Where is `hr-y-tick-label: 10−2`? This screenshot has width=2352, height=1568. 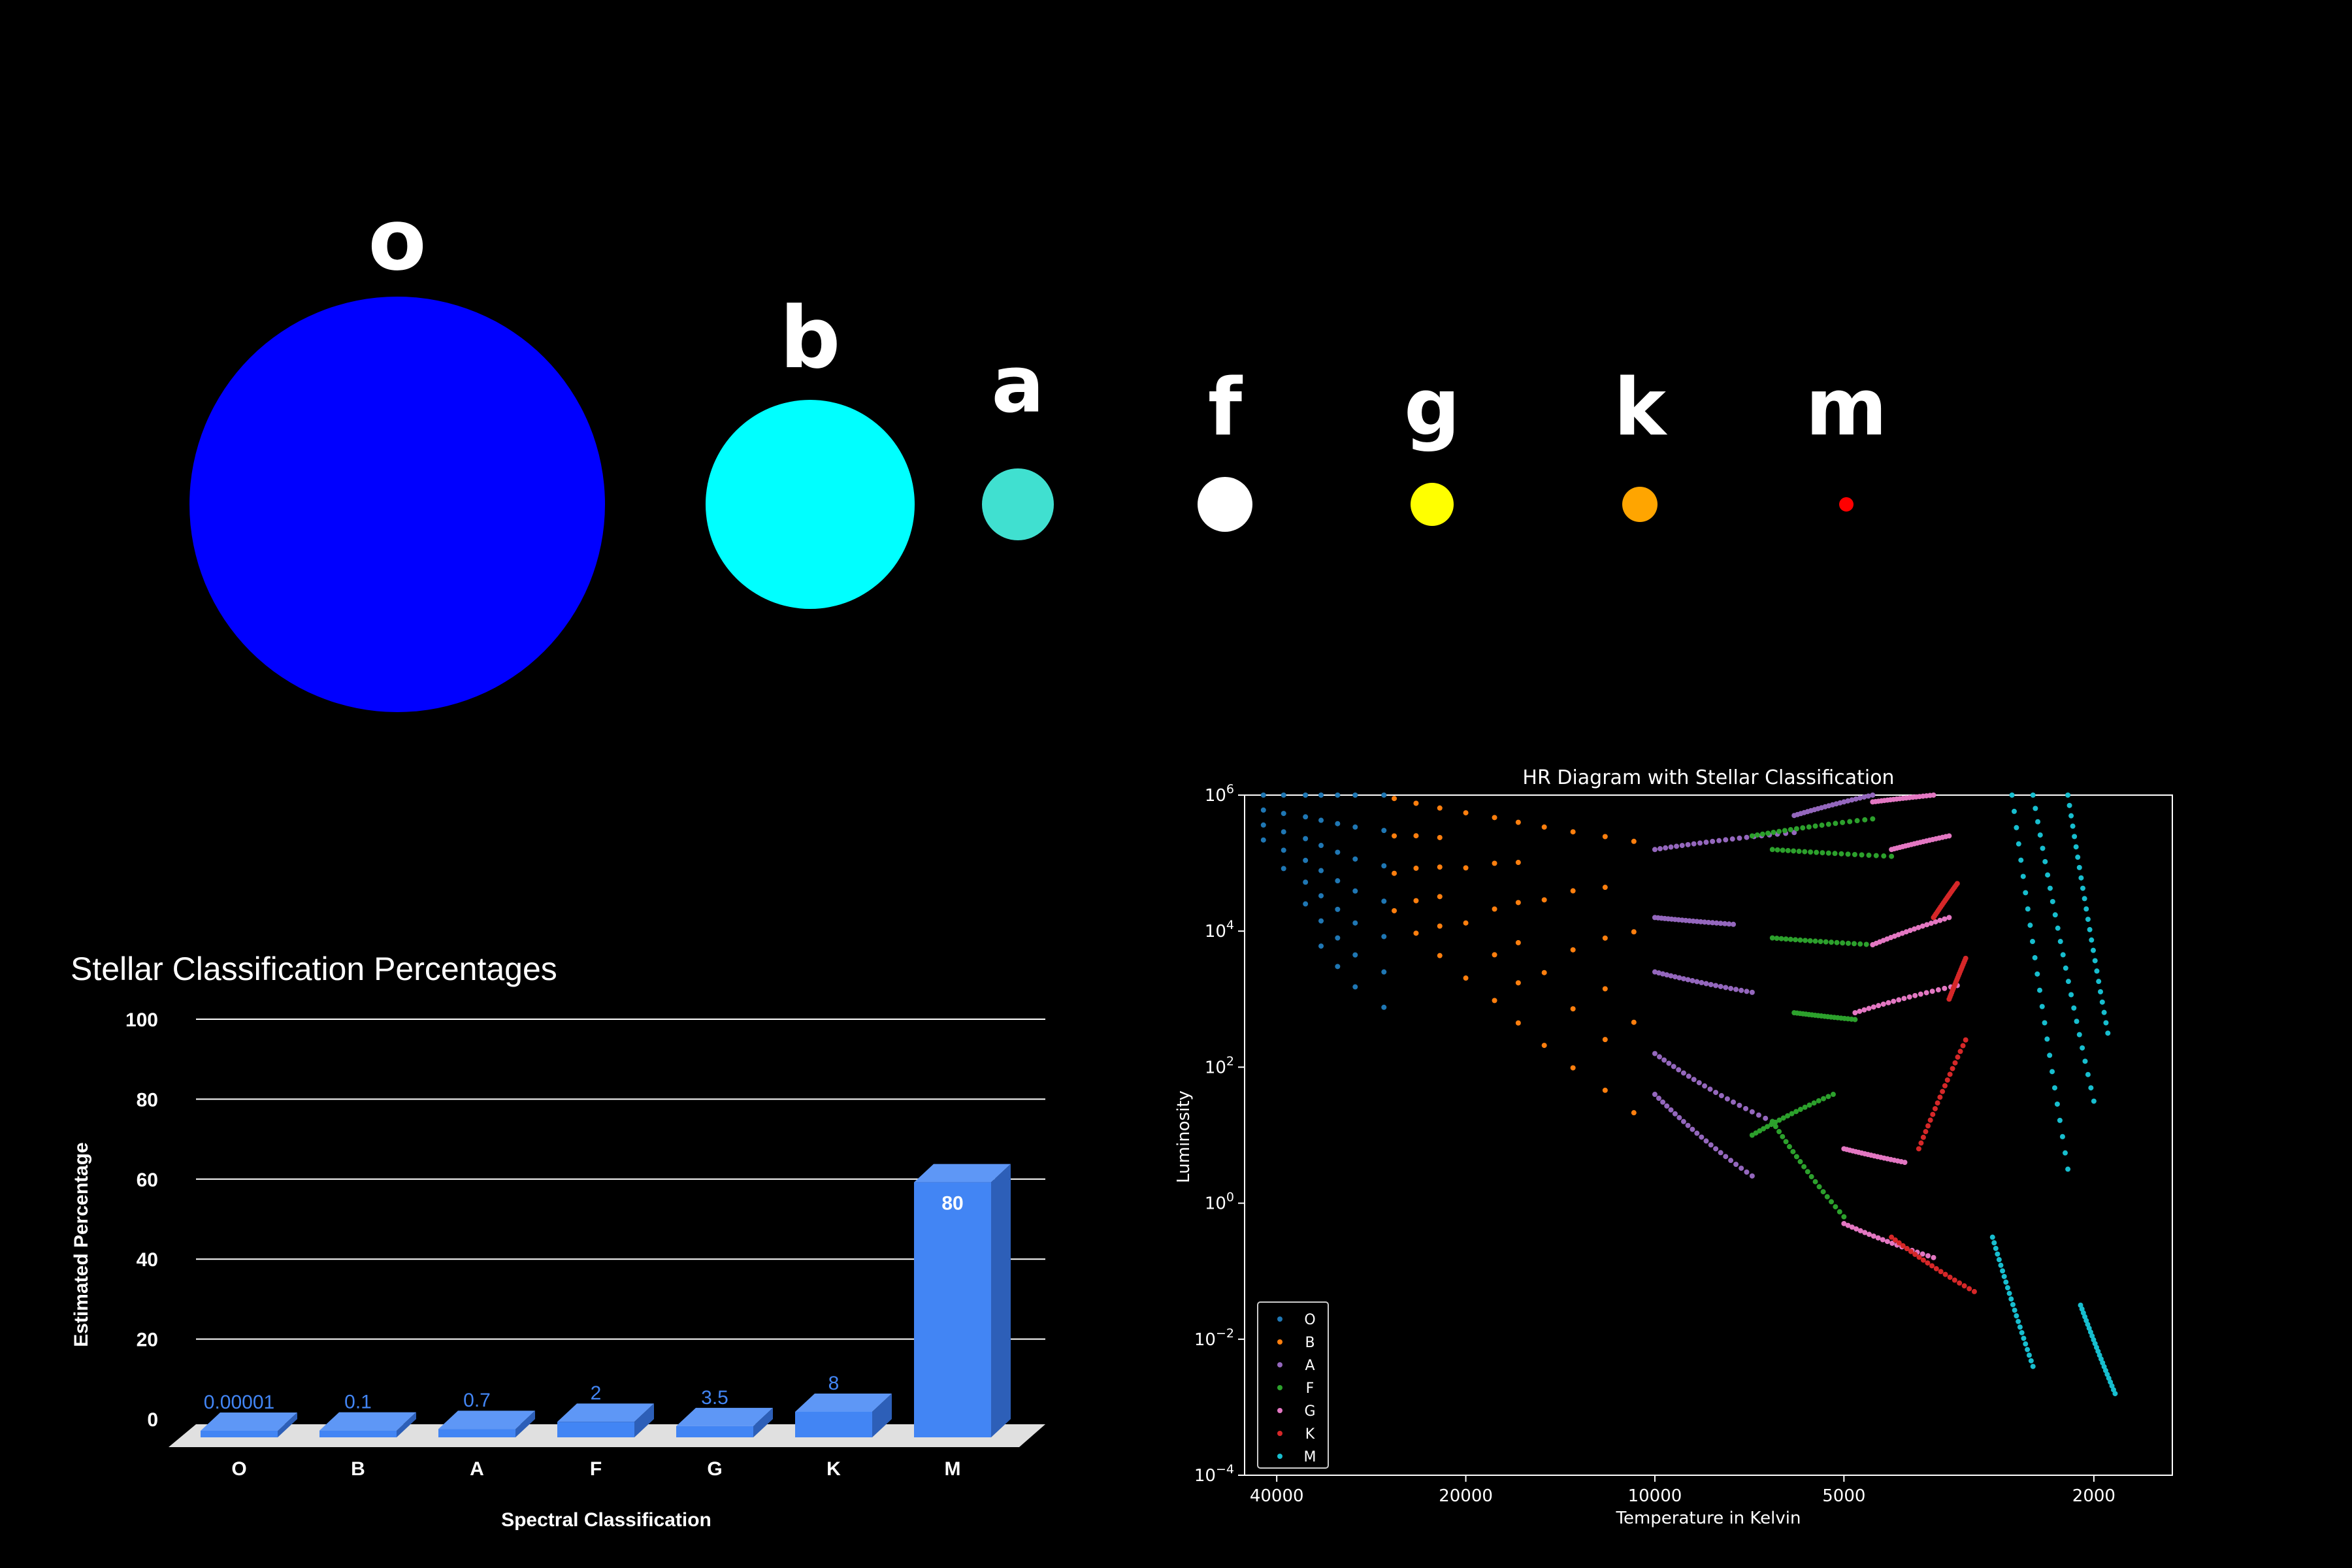 hr-y-tick-label: 10−2 is located at coordinates (1214, 1338).